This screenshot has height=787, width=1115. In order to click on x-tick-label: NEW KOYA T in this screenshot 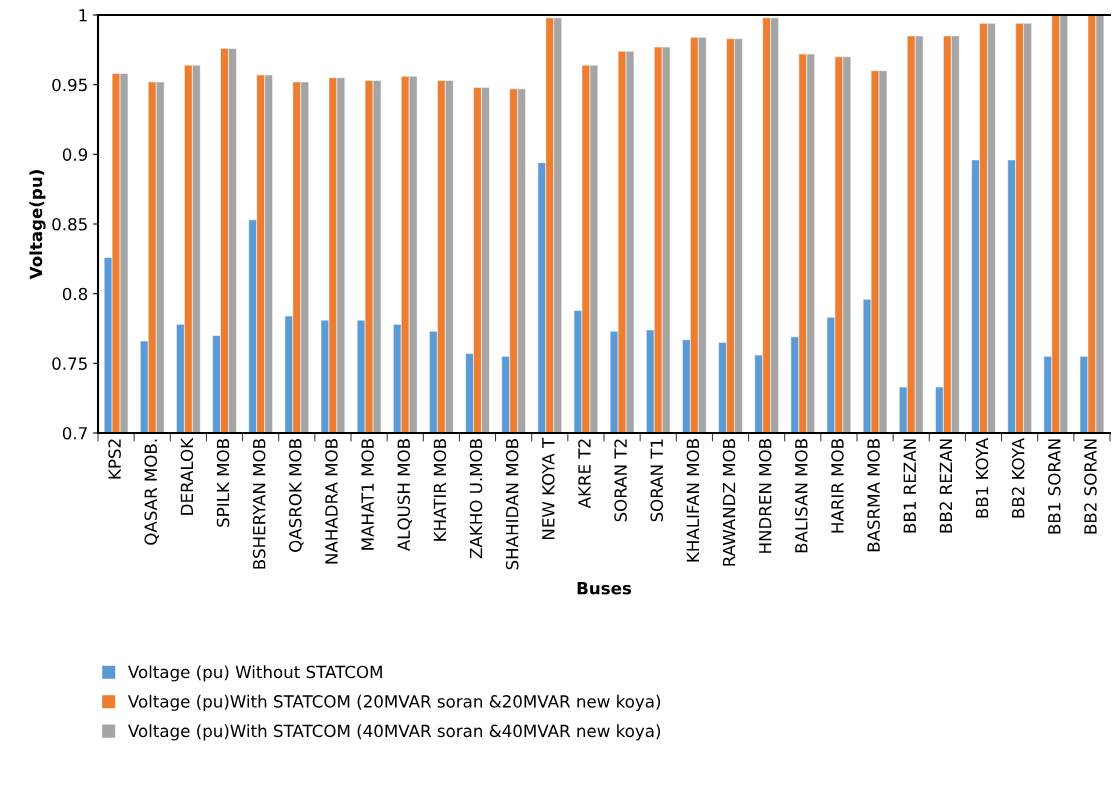, I will do `click(548, 488)`.